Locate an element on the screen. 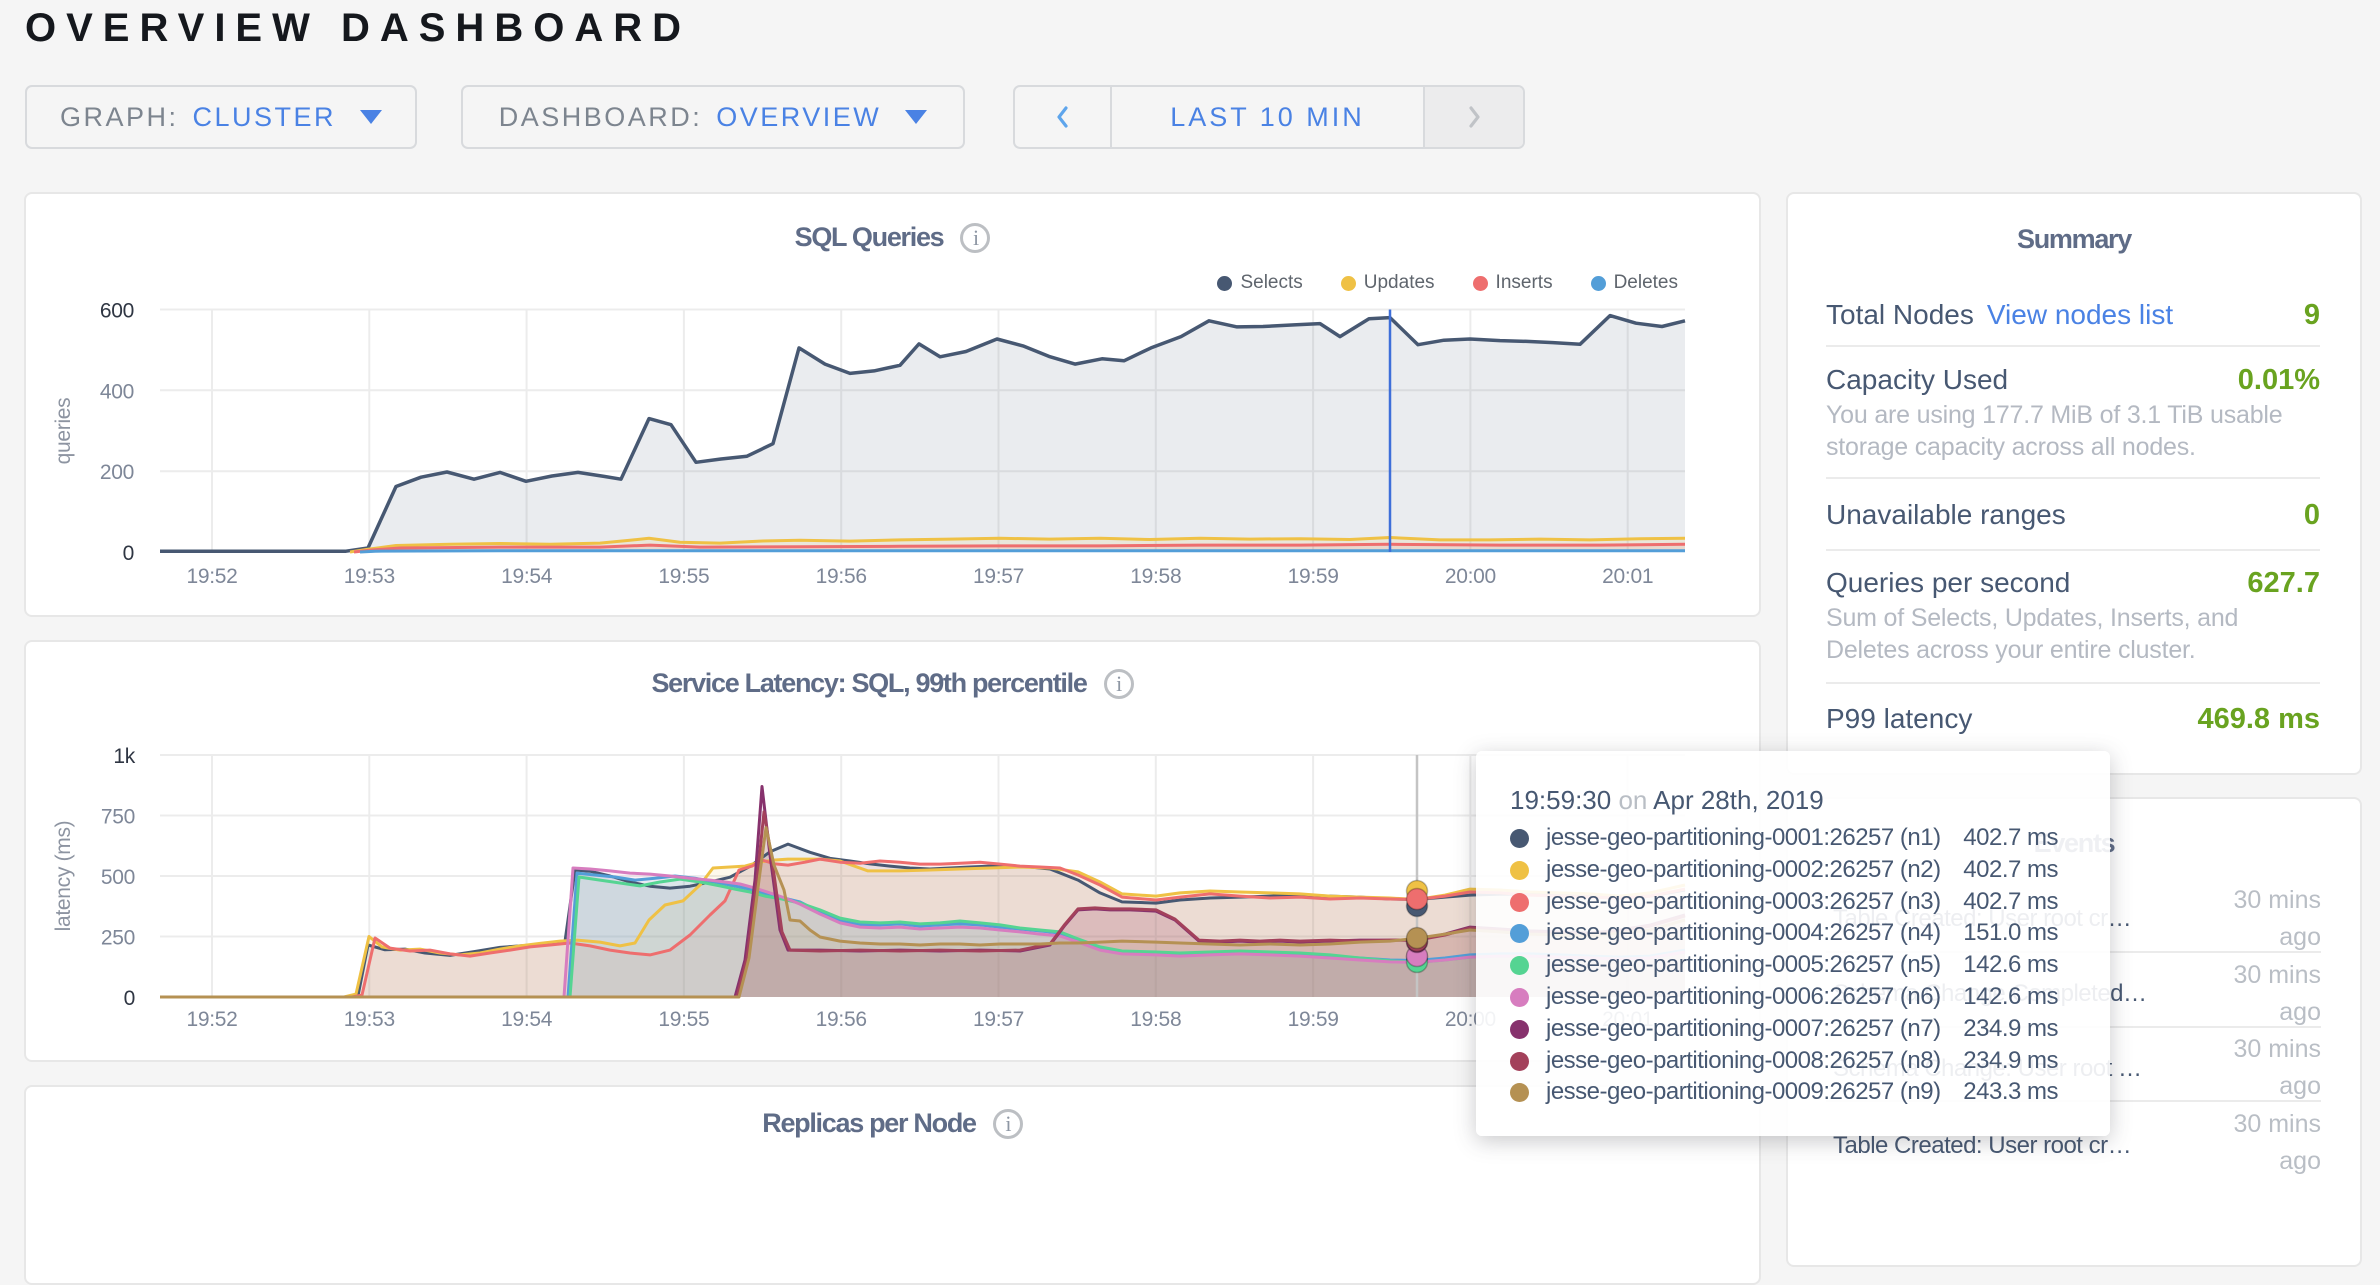  svg-text: 20:00 is located at coordinates (1470, 576).